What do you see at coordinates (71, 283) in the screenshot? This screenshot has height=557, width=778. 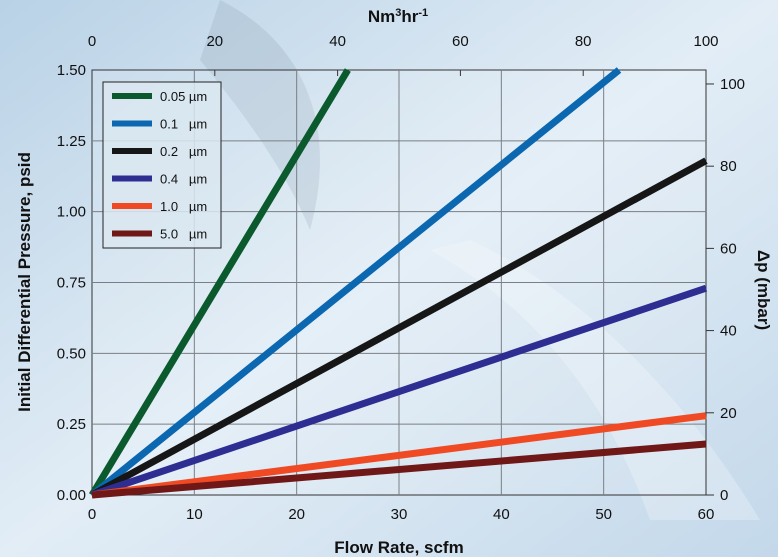 I see `y-tick-label: 0.75` at bounding box center [71, 283].